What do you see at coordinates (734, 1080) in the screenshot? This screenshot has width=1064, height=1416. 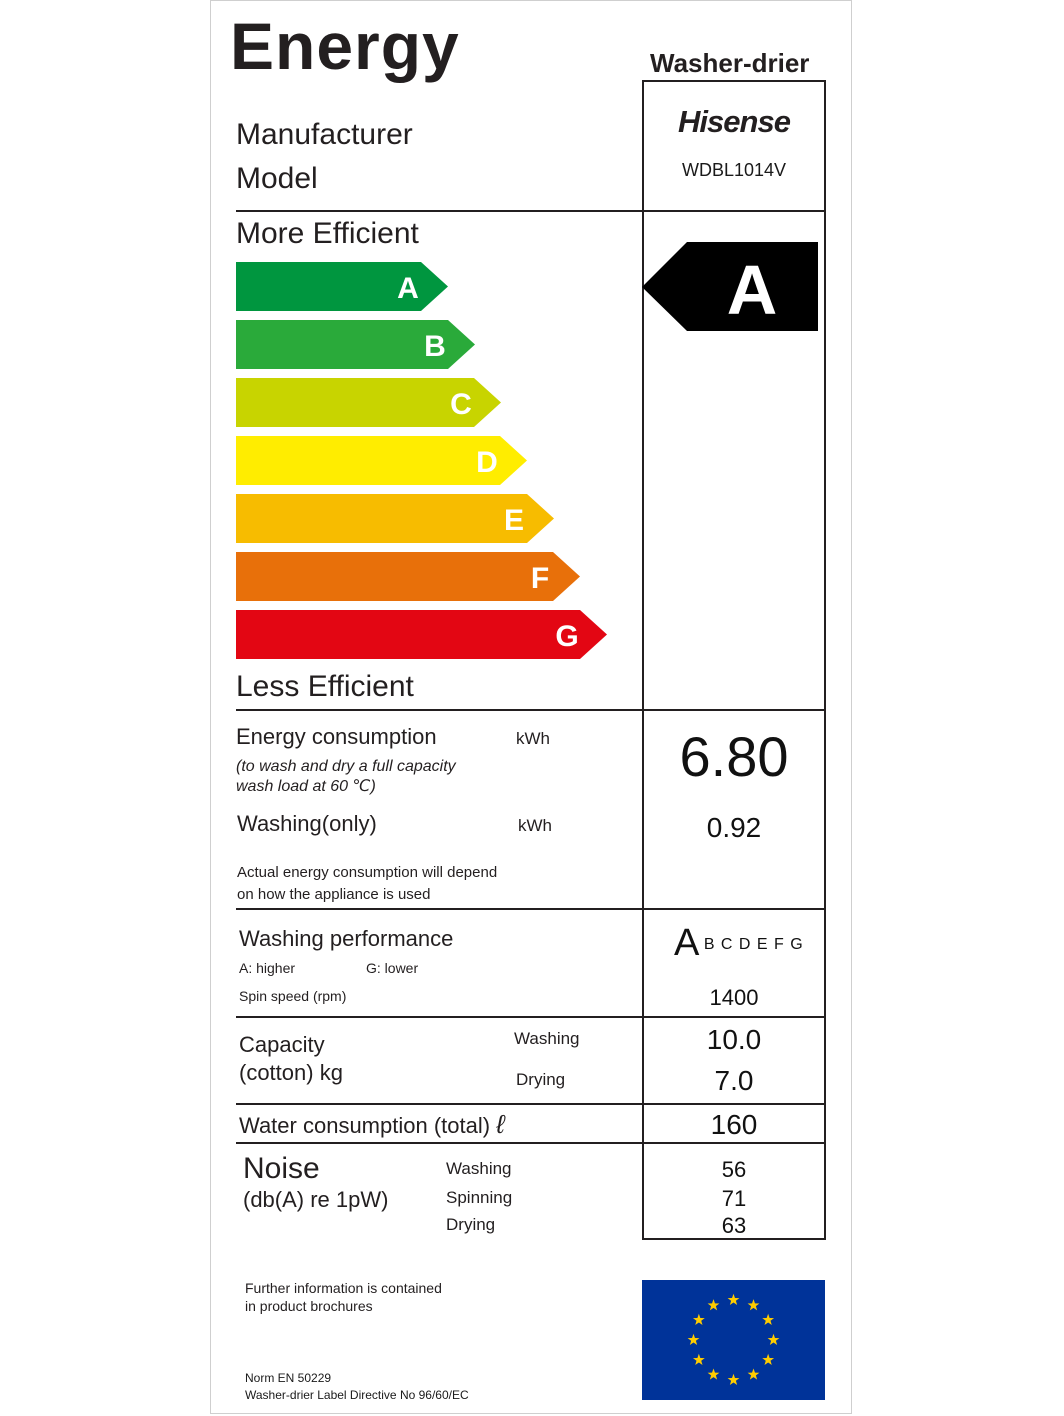 I see `capacity-drying-value: 7.0` at bounding box center [734, 1080].